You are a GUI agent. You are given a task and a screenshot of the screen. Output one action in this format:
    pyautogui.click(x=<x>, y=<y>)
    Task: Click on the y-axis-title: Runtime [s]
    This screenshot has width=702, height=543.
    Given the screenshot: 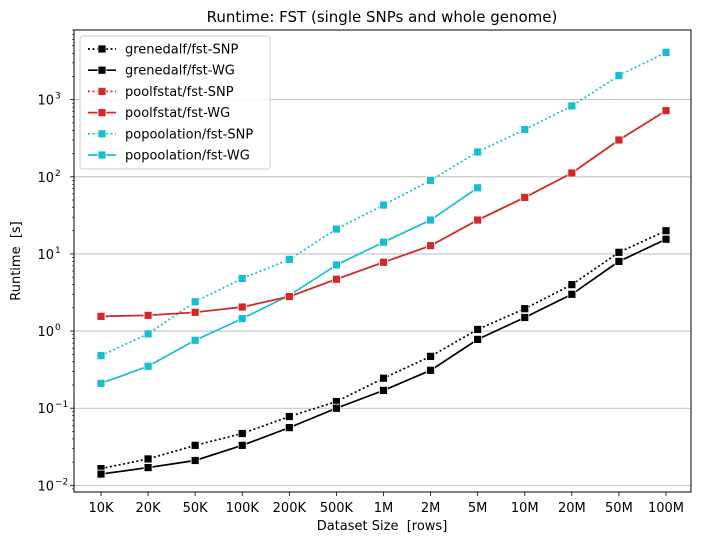 What is the action you would take?
    pyautogui.click(x=16, y=260)
    